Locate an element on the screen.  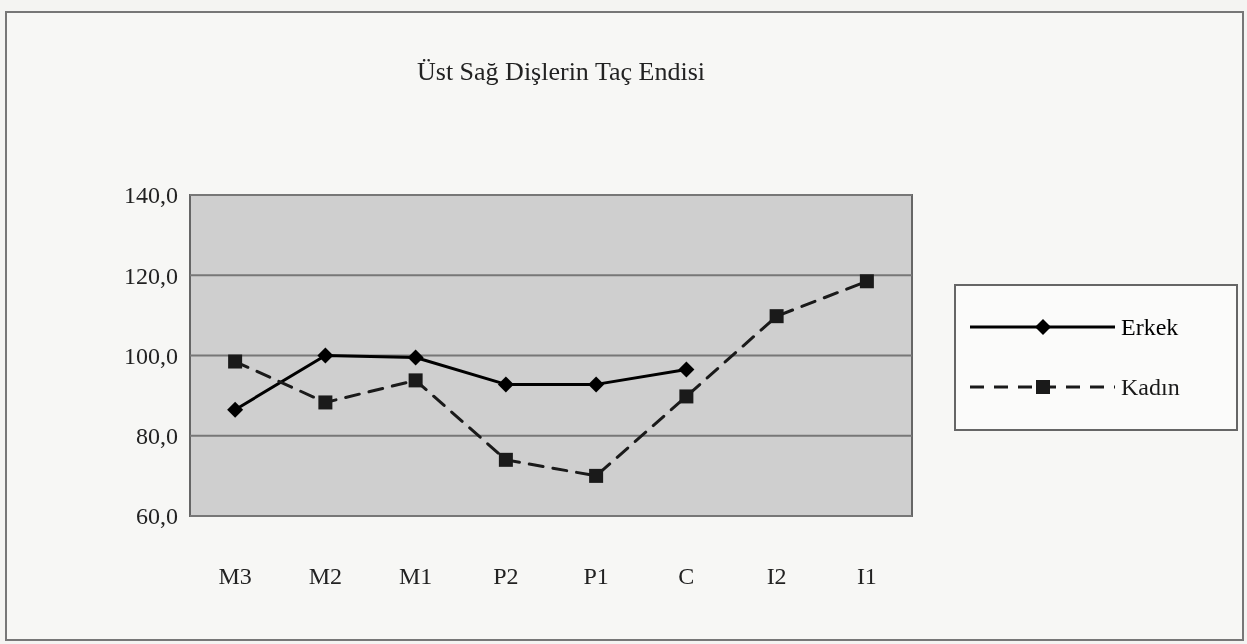
y-tick-label: 80,0 is located at coordinates (157, 436).